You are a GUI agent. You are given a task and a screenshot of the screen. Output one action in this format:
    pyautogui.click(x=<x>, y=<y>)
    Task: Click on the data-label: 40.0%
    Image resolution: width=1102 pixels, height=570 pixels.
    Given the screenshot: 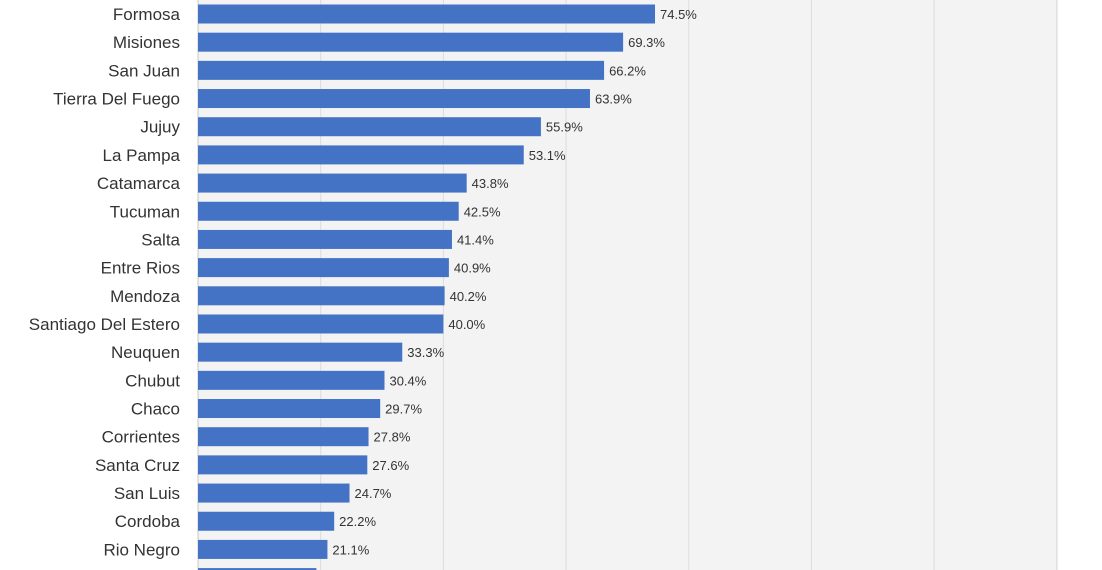 What is the action you would take?
    pyautogui.click(x=466, y=324)
    